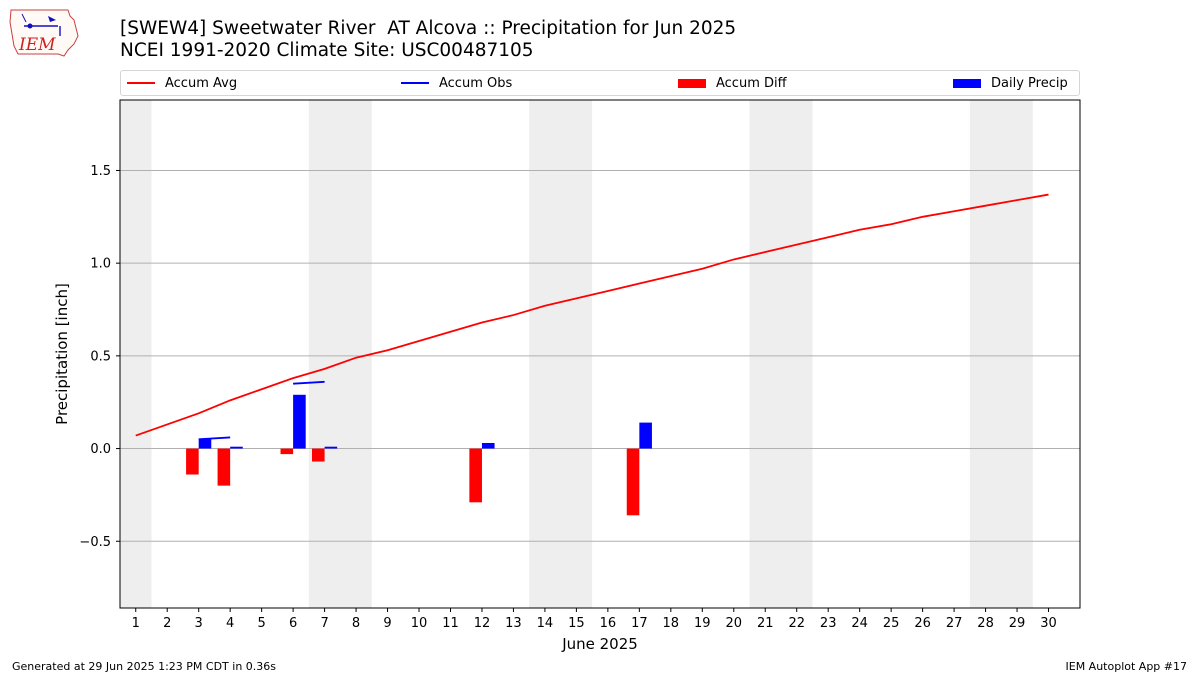  Describe the element at coordinates (199, 623) in the screenshot. I see `x-tick-label: 3` at that location.